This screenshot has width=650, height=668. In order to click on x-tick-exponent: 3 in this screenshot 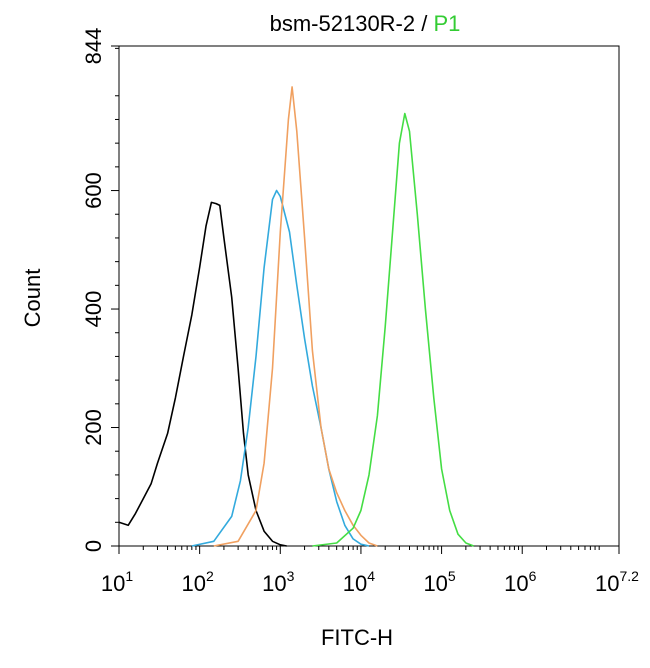, I will do `click(291, 576)`.